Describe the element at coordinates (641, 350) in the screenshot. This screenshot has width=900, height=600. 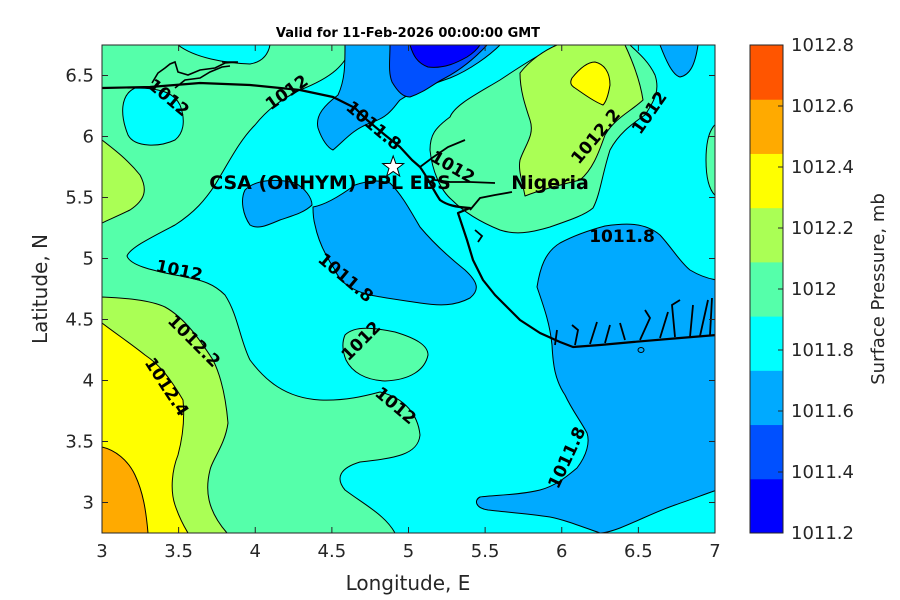
I see `island` at that location.